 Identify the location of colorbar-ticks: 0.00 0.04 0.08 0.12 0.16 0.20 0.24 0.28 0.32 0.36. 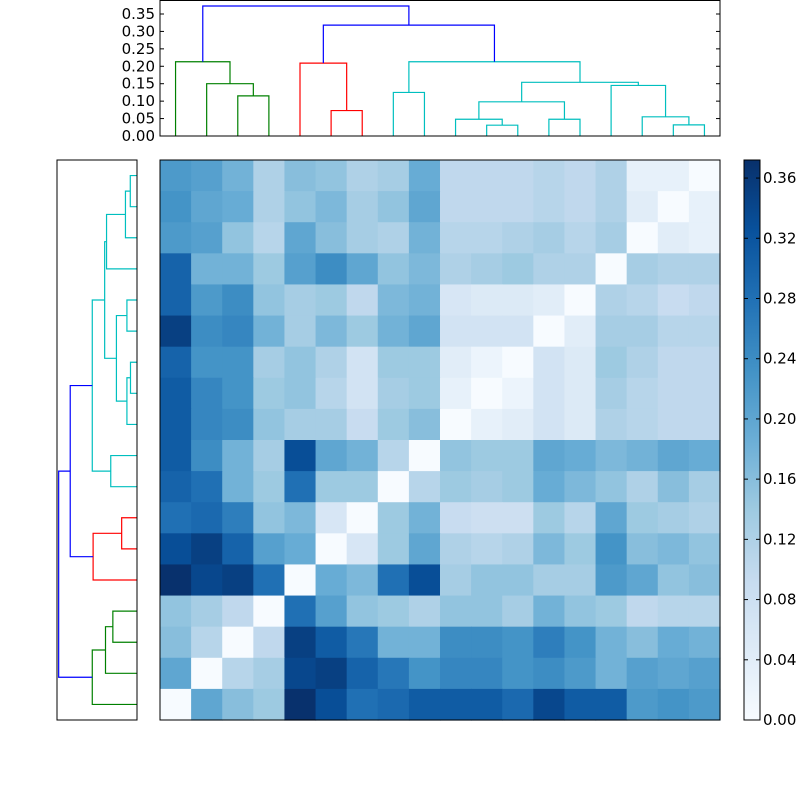
(770, 449).